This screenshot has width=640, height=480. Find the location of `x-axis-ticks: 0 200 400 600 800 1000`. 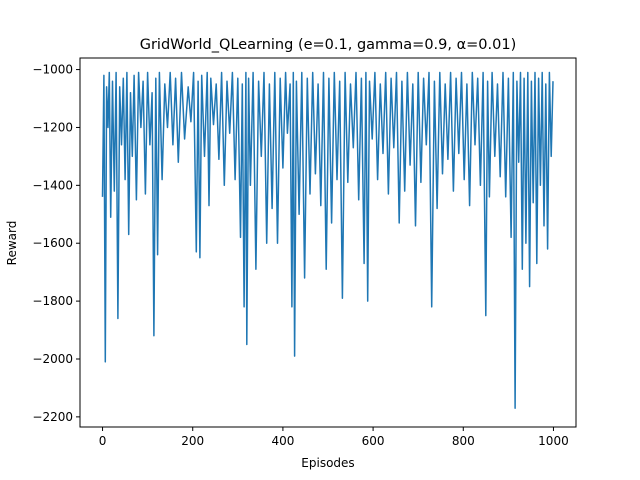

x-axis-ticks: 0 200 400 600 800 1000 is located at coordinates (334, 437).